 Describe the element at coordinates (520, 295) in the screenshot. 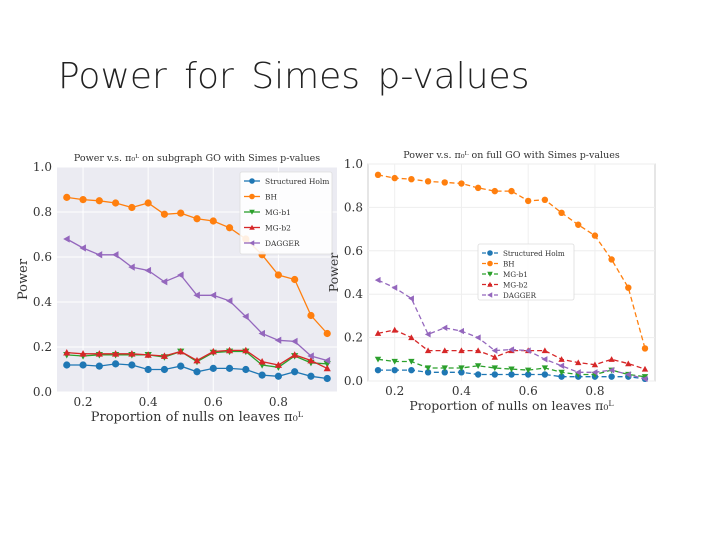

I see `right-legend-entry: DAGGER` at that location.